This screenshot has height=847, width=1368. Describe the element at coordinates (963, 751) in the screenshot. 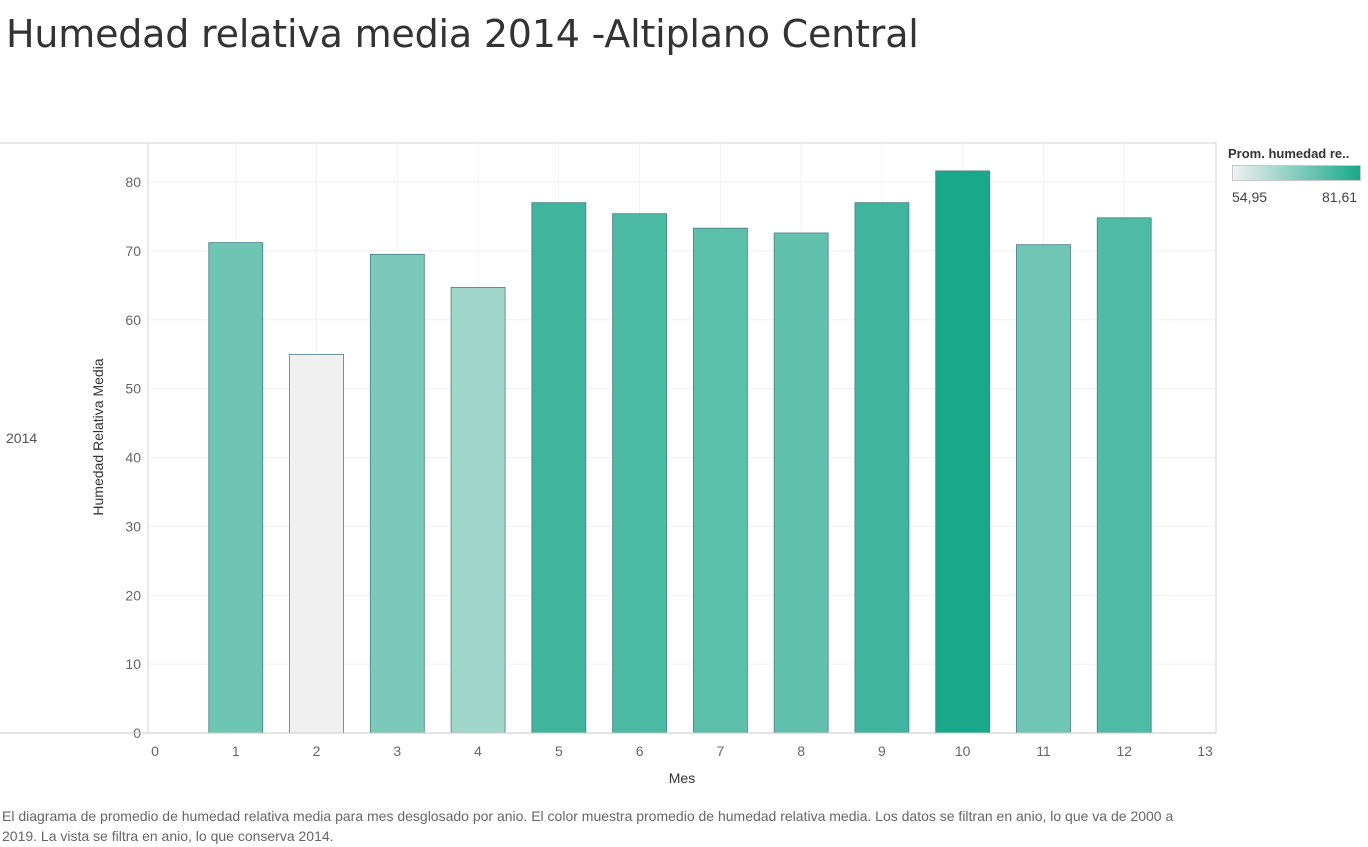

I see `x-tick-label: 10` at that location.